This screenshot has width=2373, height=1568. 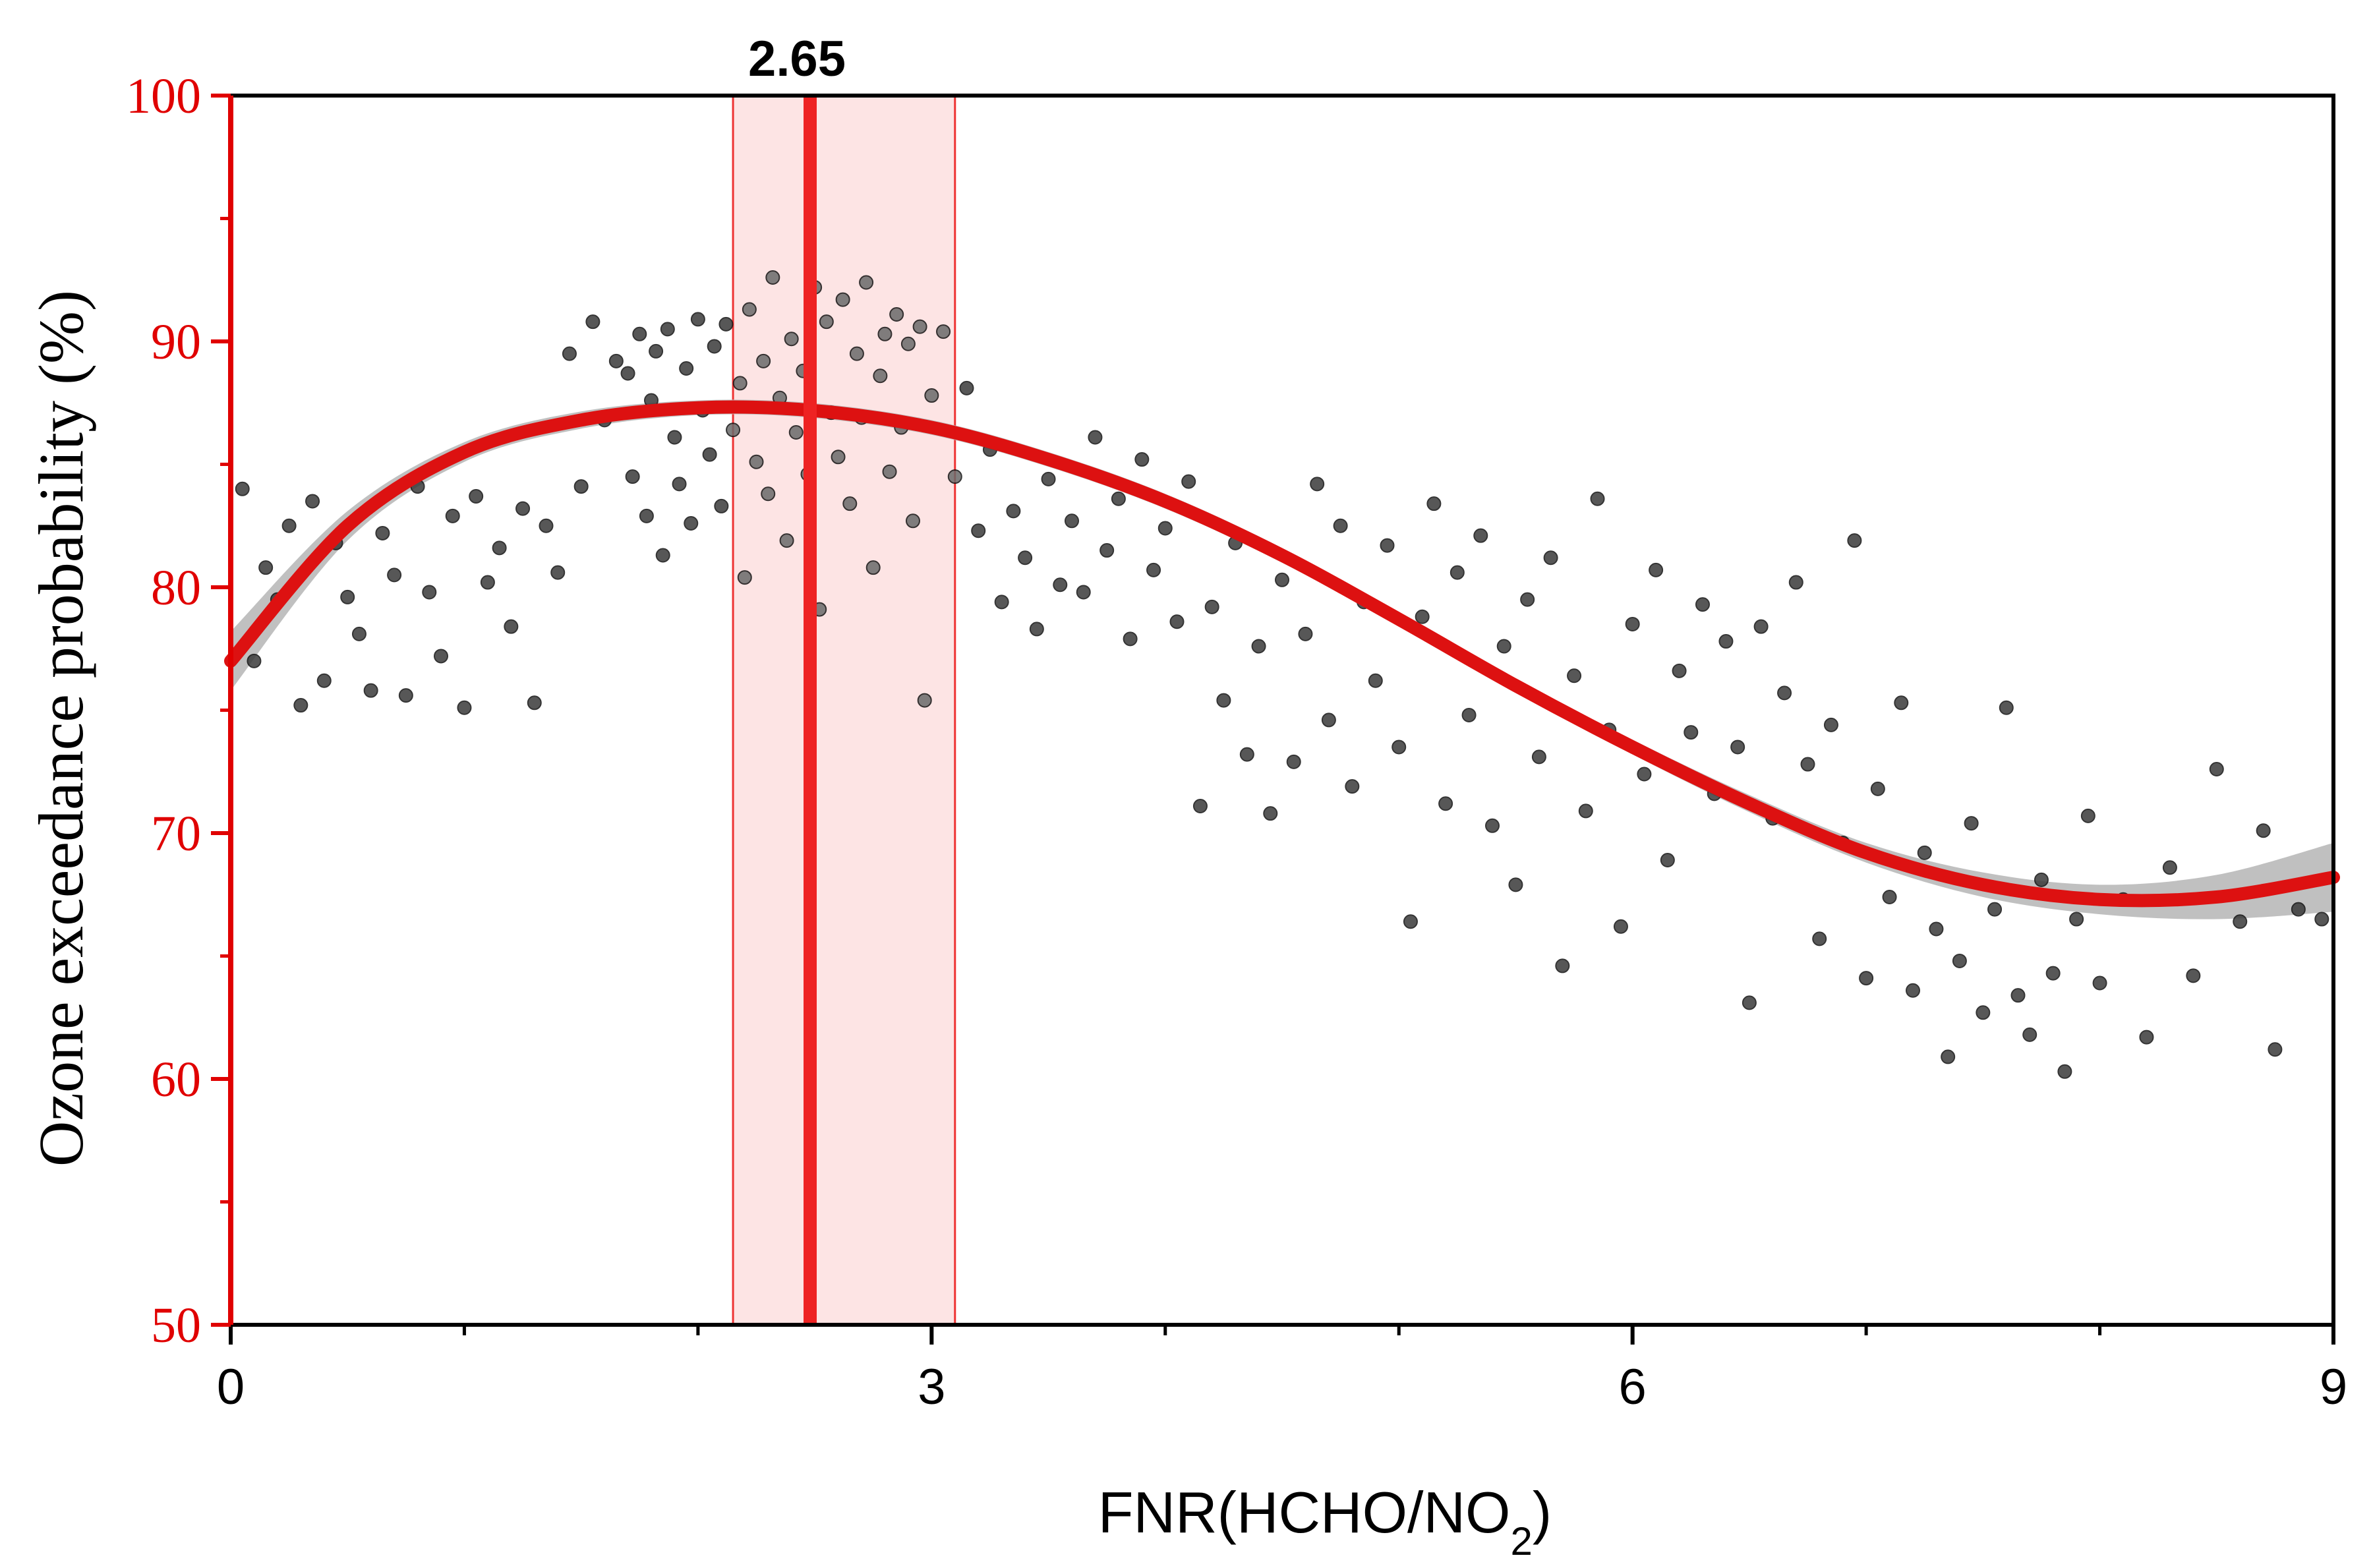 I want to click on y-axis-title: Ozone exceedance probability (%), so click(x=61, y=728).